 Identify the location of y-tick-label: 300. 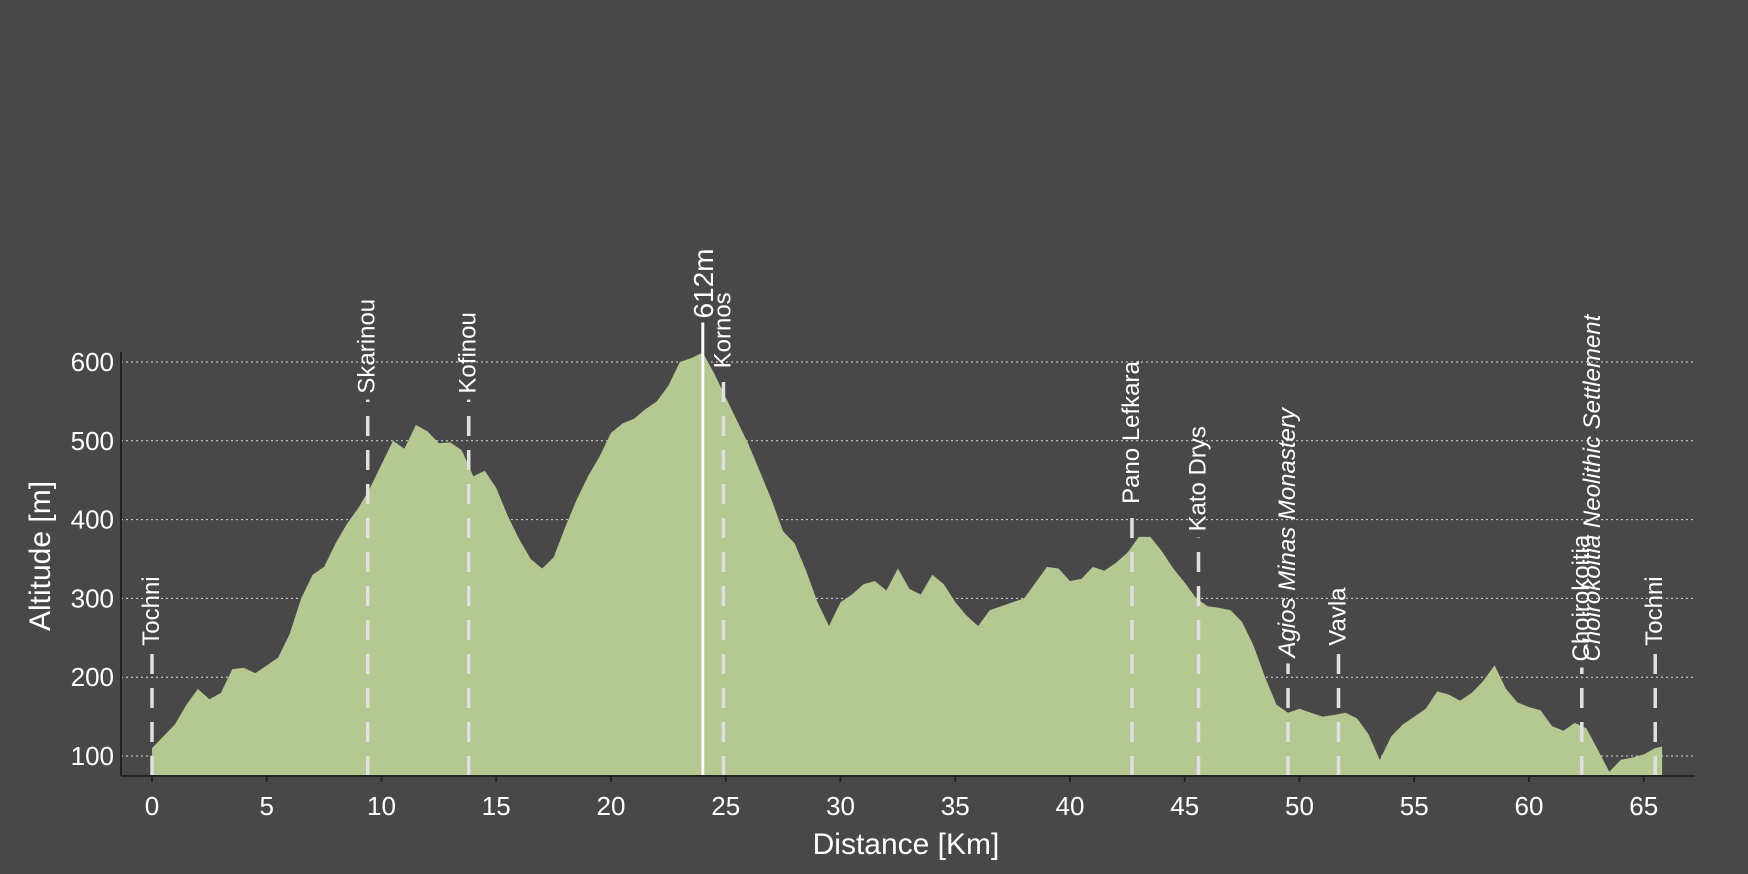
(92, 598).